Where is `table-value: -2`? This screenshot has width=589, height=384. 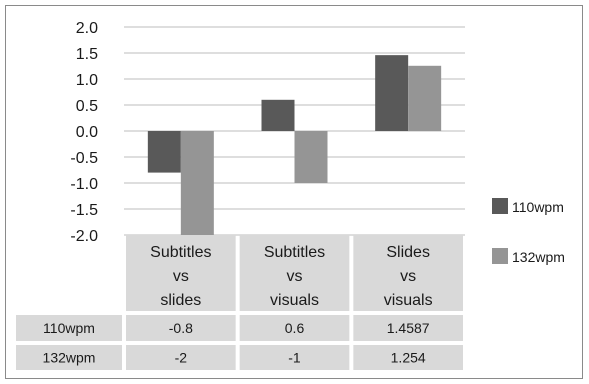 table-value: -2 is located at coordinates (181, 358).